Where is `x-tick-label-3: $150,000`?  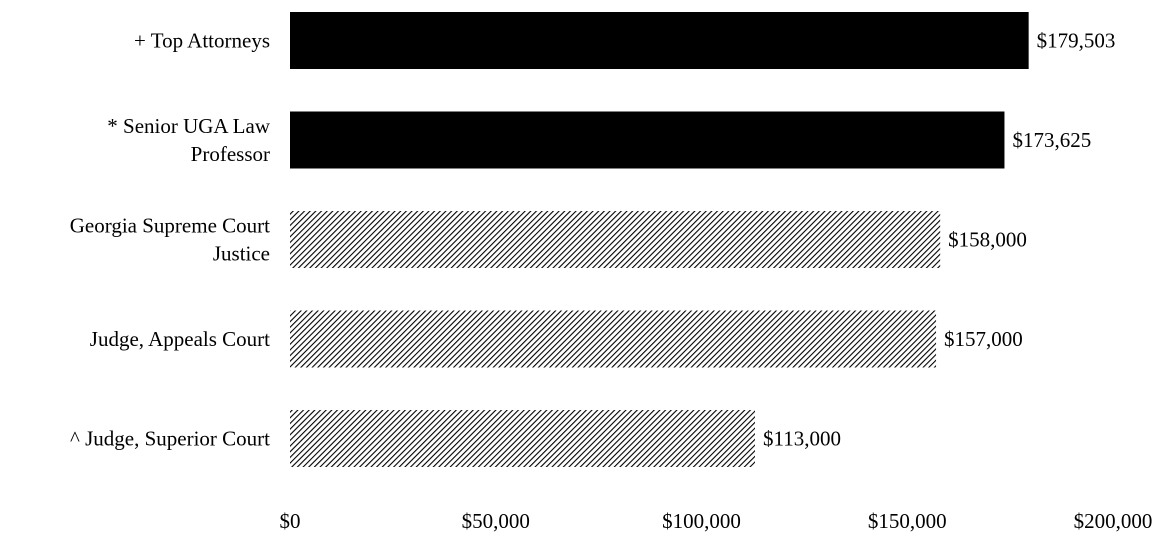 x-tick-label-3: $150,000 is located at coordinates (907, 521).